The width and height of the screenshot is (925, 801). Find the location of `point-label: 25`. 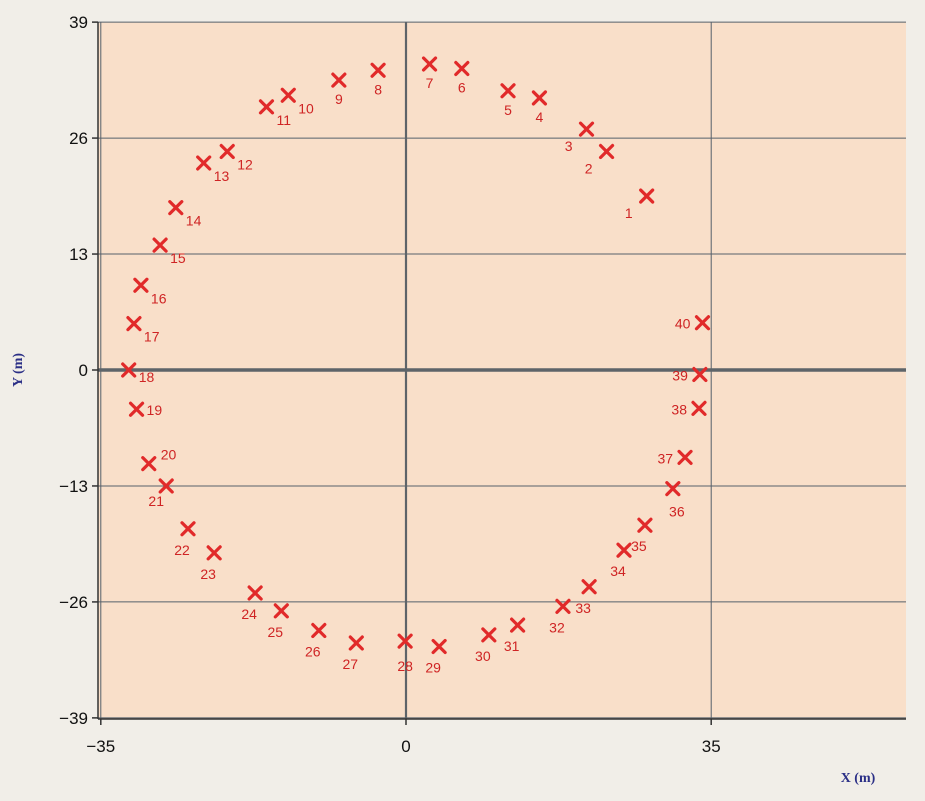

point-label: 25 is located at coordinates (276, 632).